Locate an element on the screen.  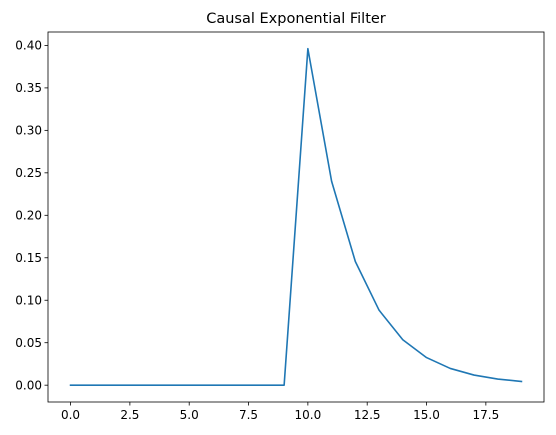
y-tick-label: 0.25 is located at coordinates (28, 173).